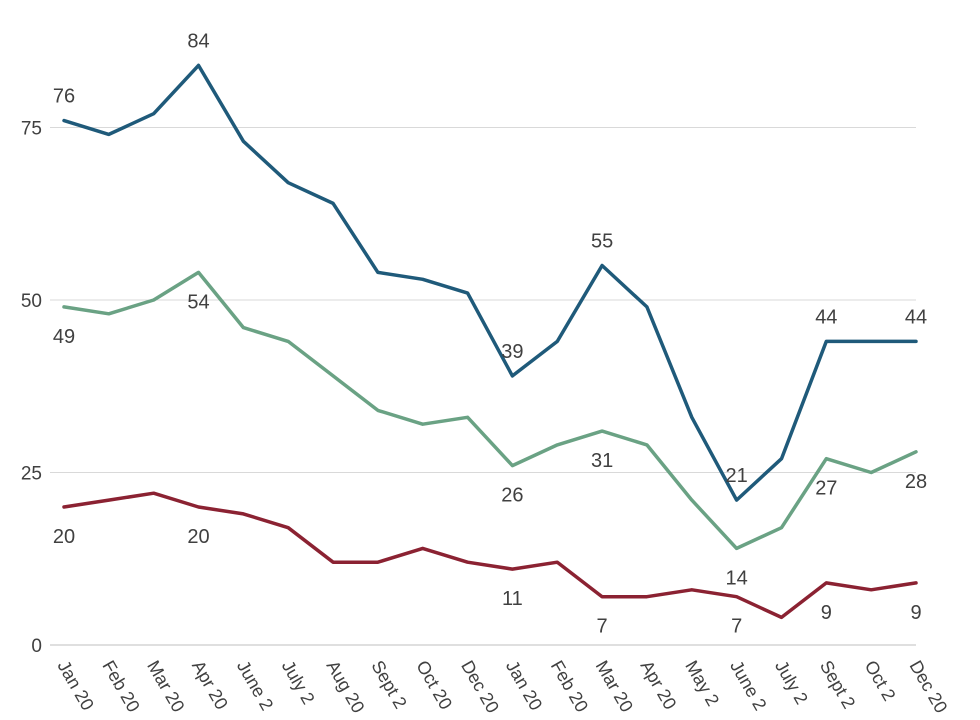 Image resolution: width=980 pixels, height=720 pixels. Describe the element at coordinates (31, 129) in the screenshot. I see `y-tick-label: 75` at that location.